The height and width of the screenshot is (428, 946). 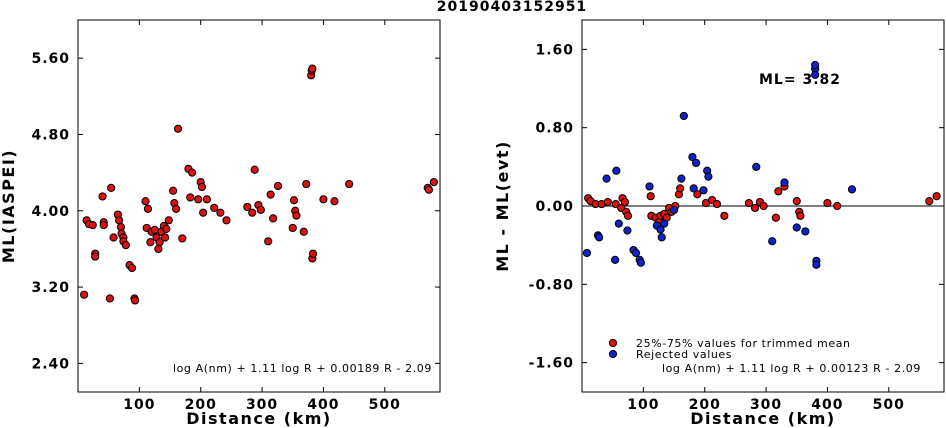 What do you see at coordinates (643, 405) in the screenshot?
I see `right-x-tick-label: 100` at bounding box center [643, 405].